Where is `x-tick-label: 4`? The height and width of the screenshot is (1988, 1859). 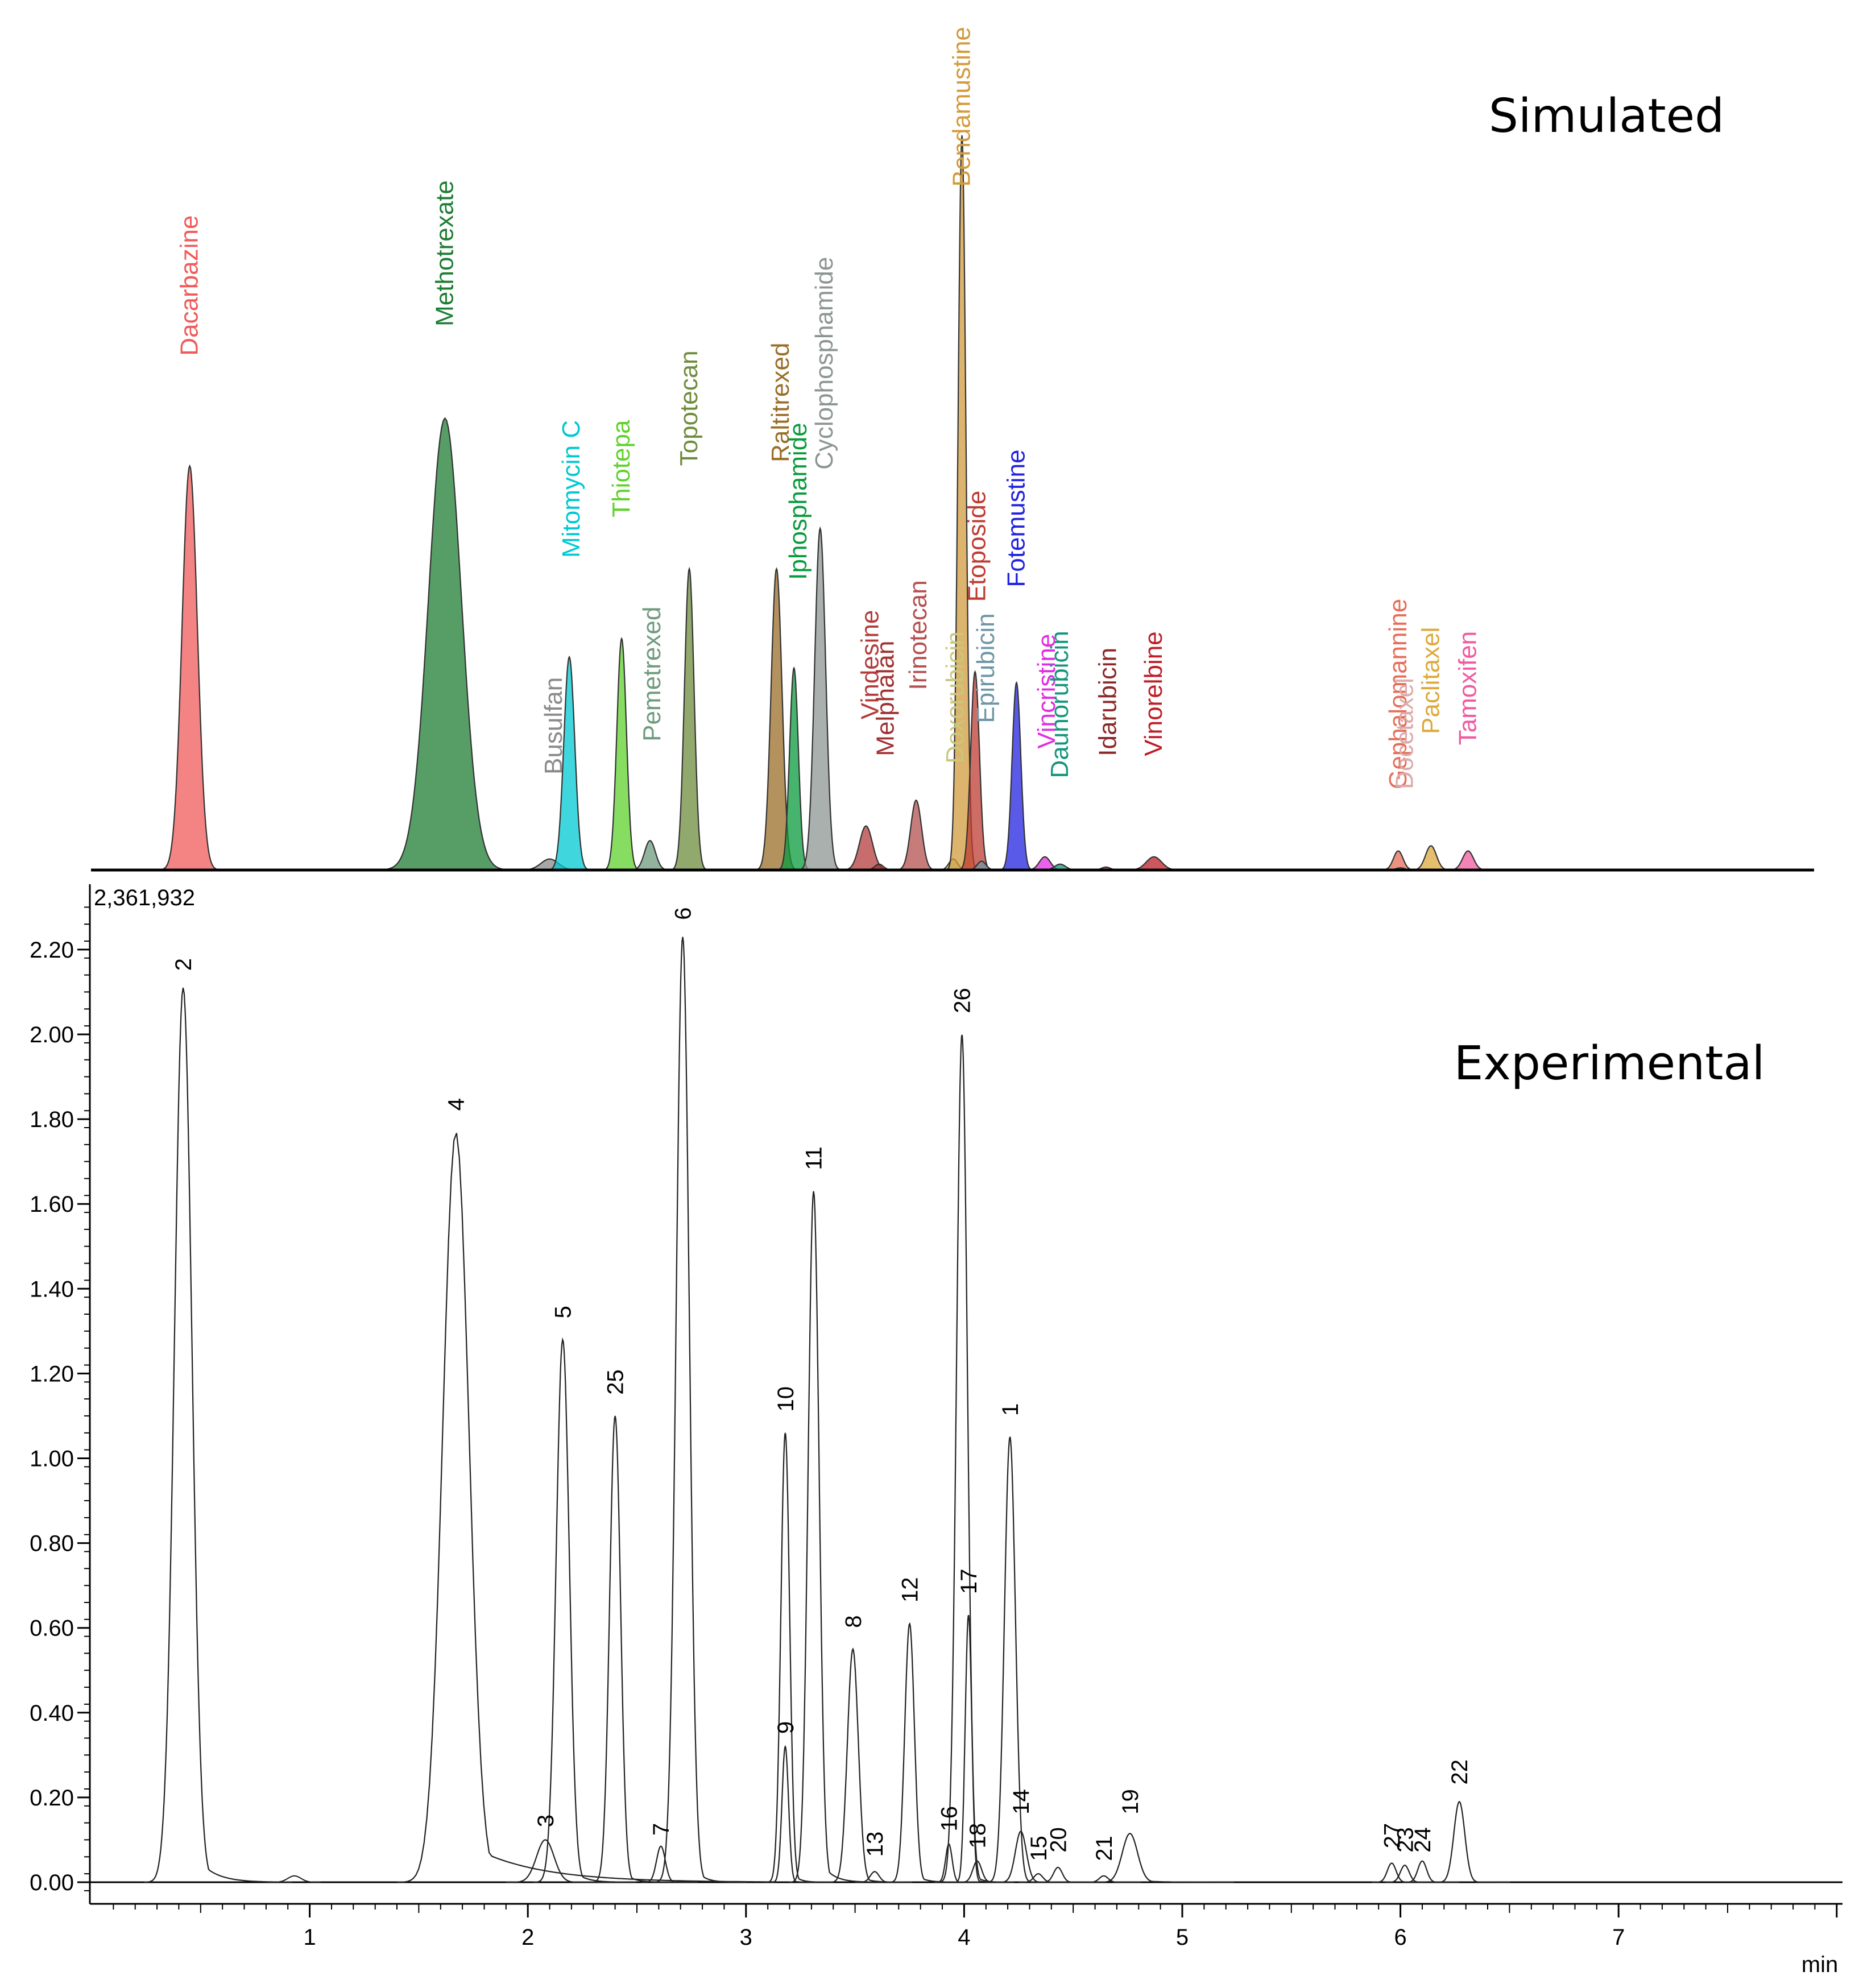 x-tick-label: 4 is located at coordinates (964, 1937).